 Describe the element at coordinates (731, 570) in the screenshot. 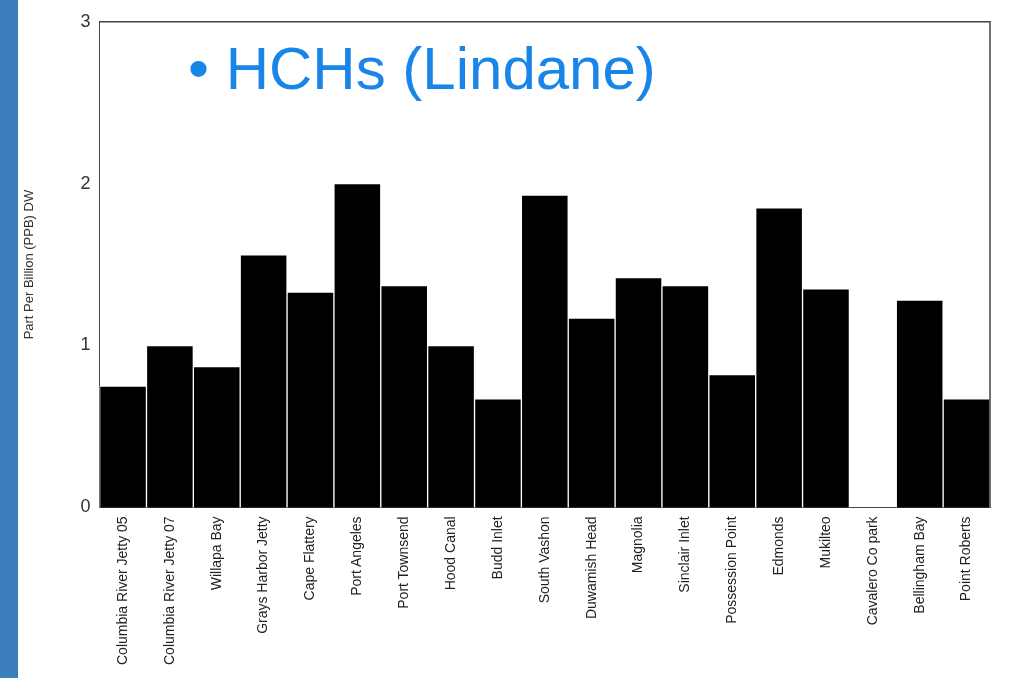

I see `x-tick-label: Possession Point` at that location.